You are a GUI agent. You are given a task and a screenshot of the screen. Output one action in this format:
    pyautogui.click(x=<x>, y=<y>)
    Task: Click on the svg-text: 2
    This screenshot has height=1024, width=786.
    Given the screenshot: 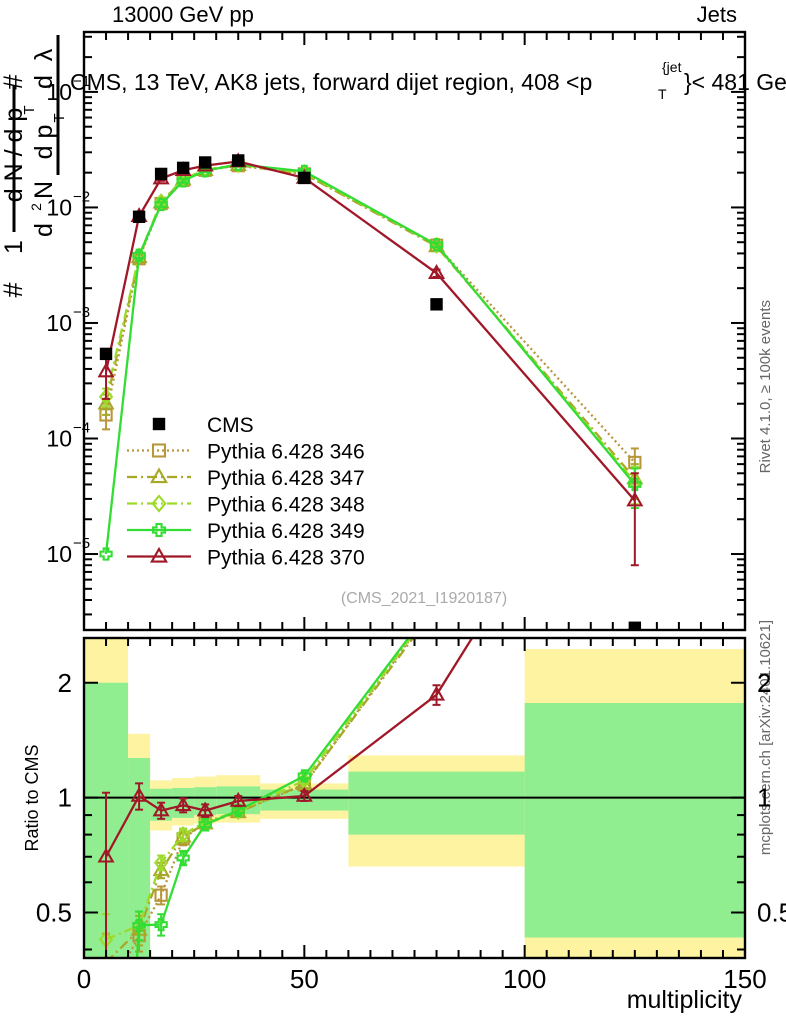 What is the action you would take?
    pyautogui.click(x=36, y=207)
    